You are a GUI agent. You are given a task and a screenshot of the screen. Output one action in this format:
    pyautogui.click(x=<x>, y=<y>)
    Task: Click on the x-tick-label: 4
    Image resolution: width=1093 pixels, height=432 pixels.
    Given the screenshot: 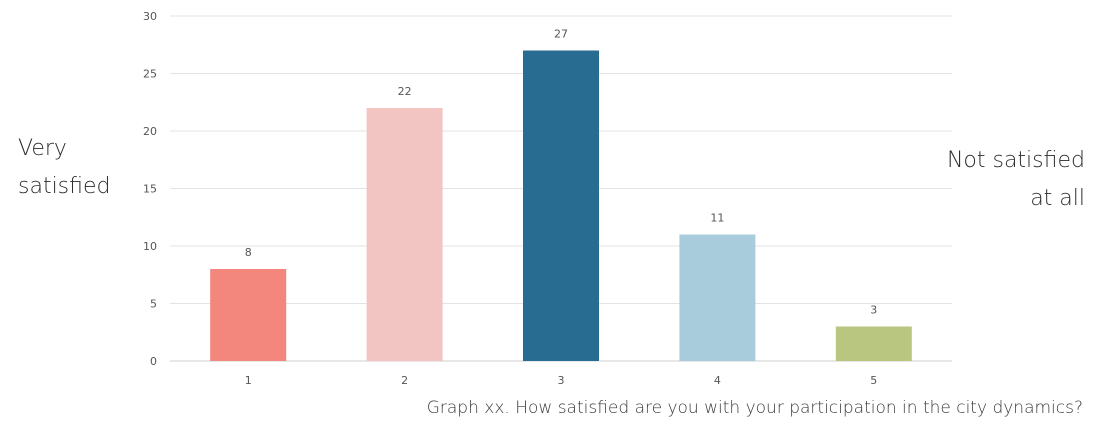 What is the action you would take?
    pyautogui.click(x=717, y=380)
    